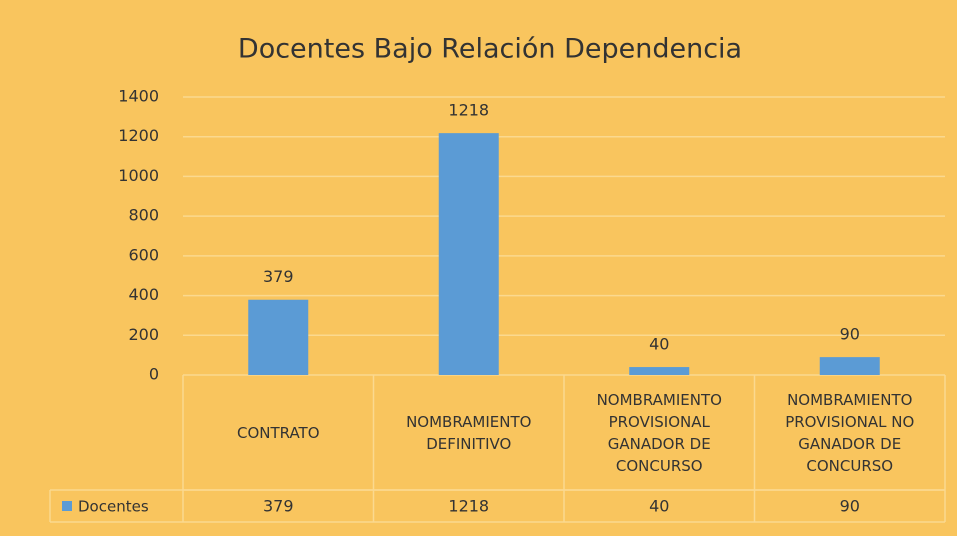  Describe the element at coordinates (659, 344) in the screenshot. I see `data-label: 40` at that location.